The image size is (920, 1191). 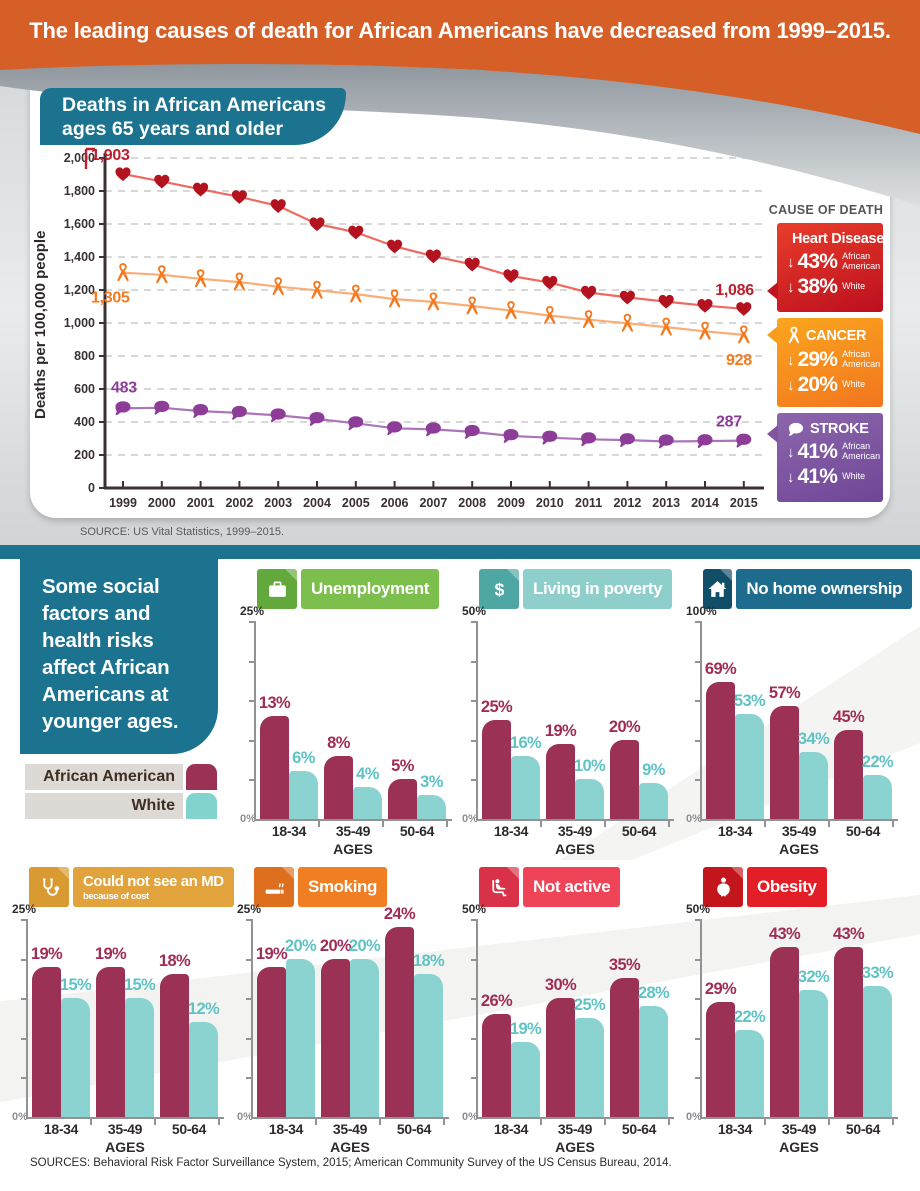 I want to click on x-tick-label: 1999, so click(x=123, y=503).